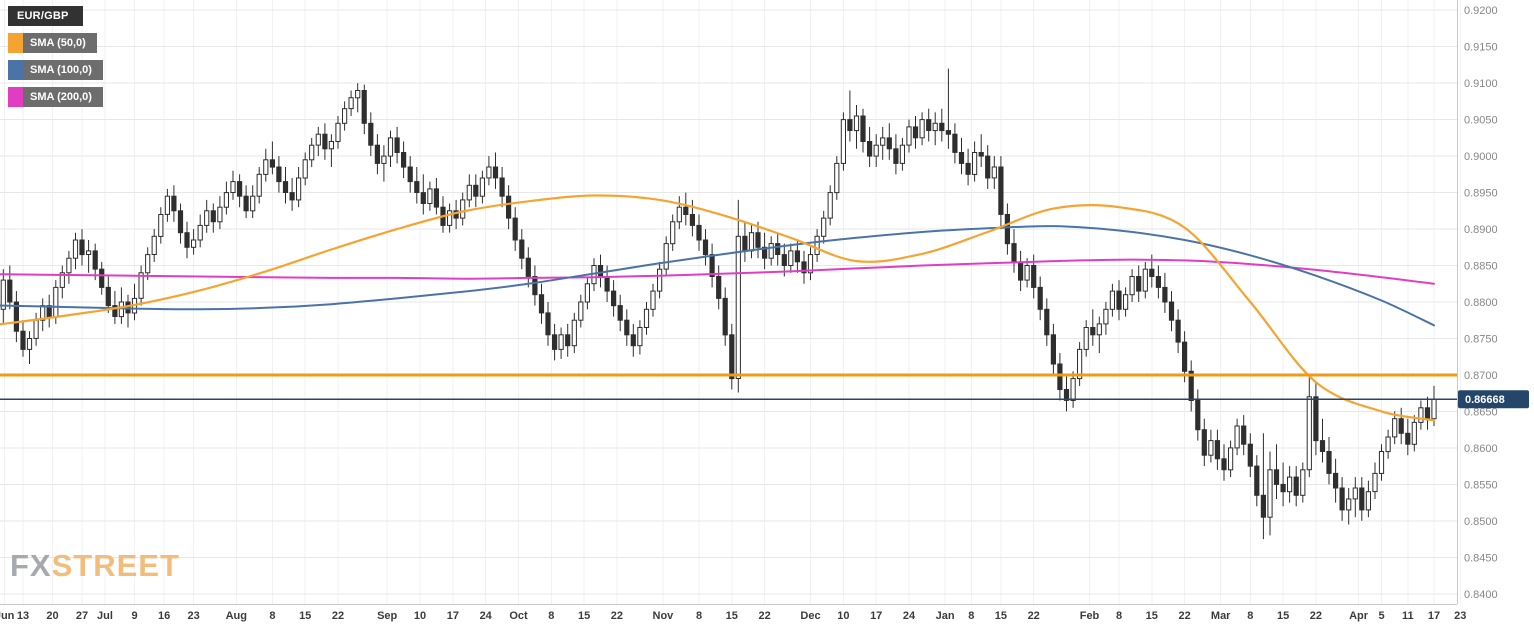 Image resolution: width=1534 pixels, height=626 pixels. I want to click on svg-text: 0.8850, so click(1481, 267).